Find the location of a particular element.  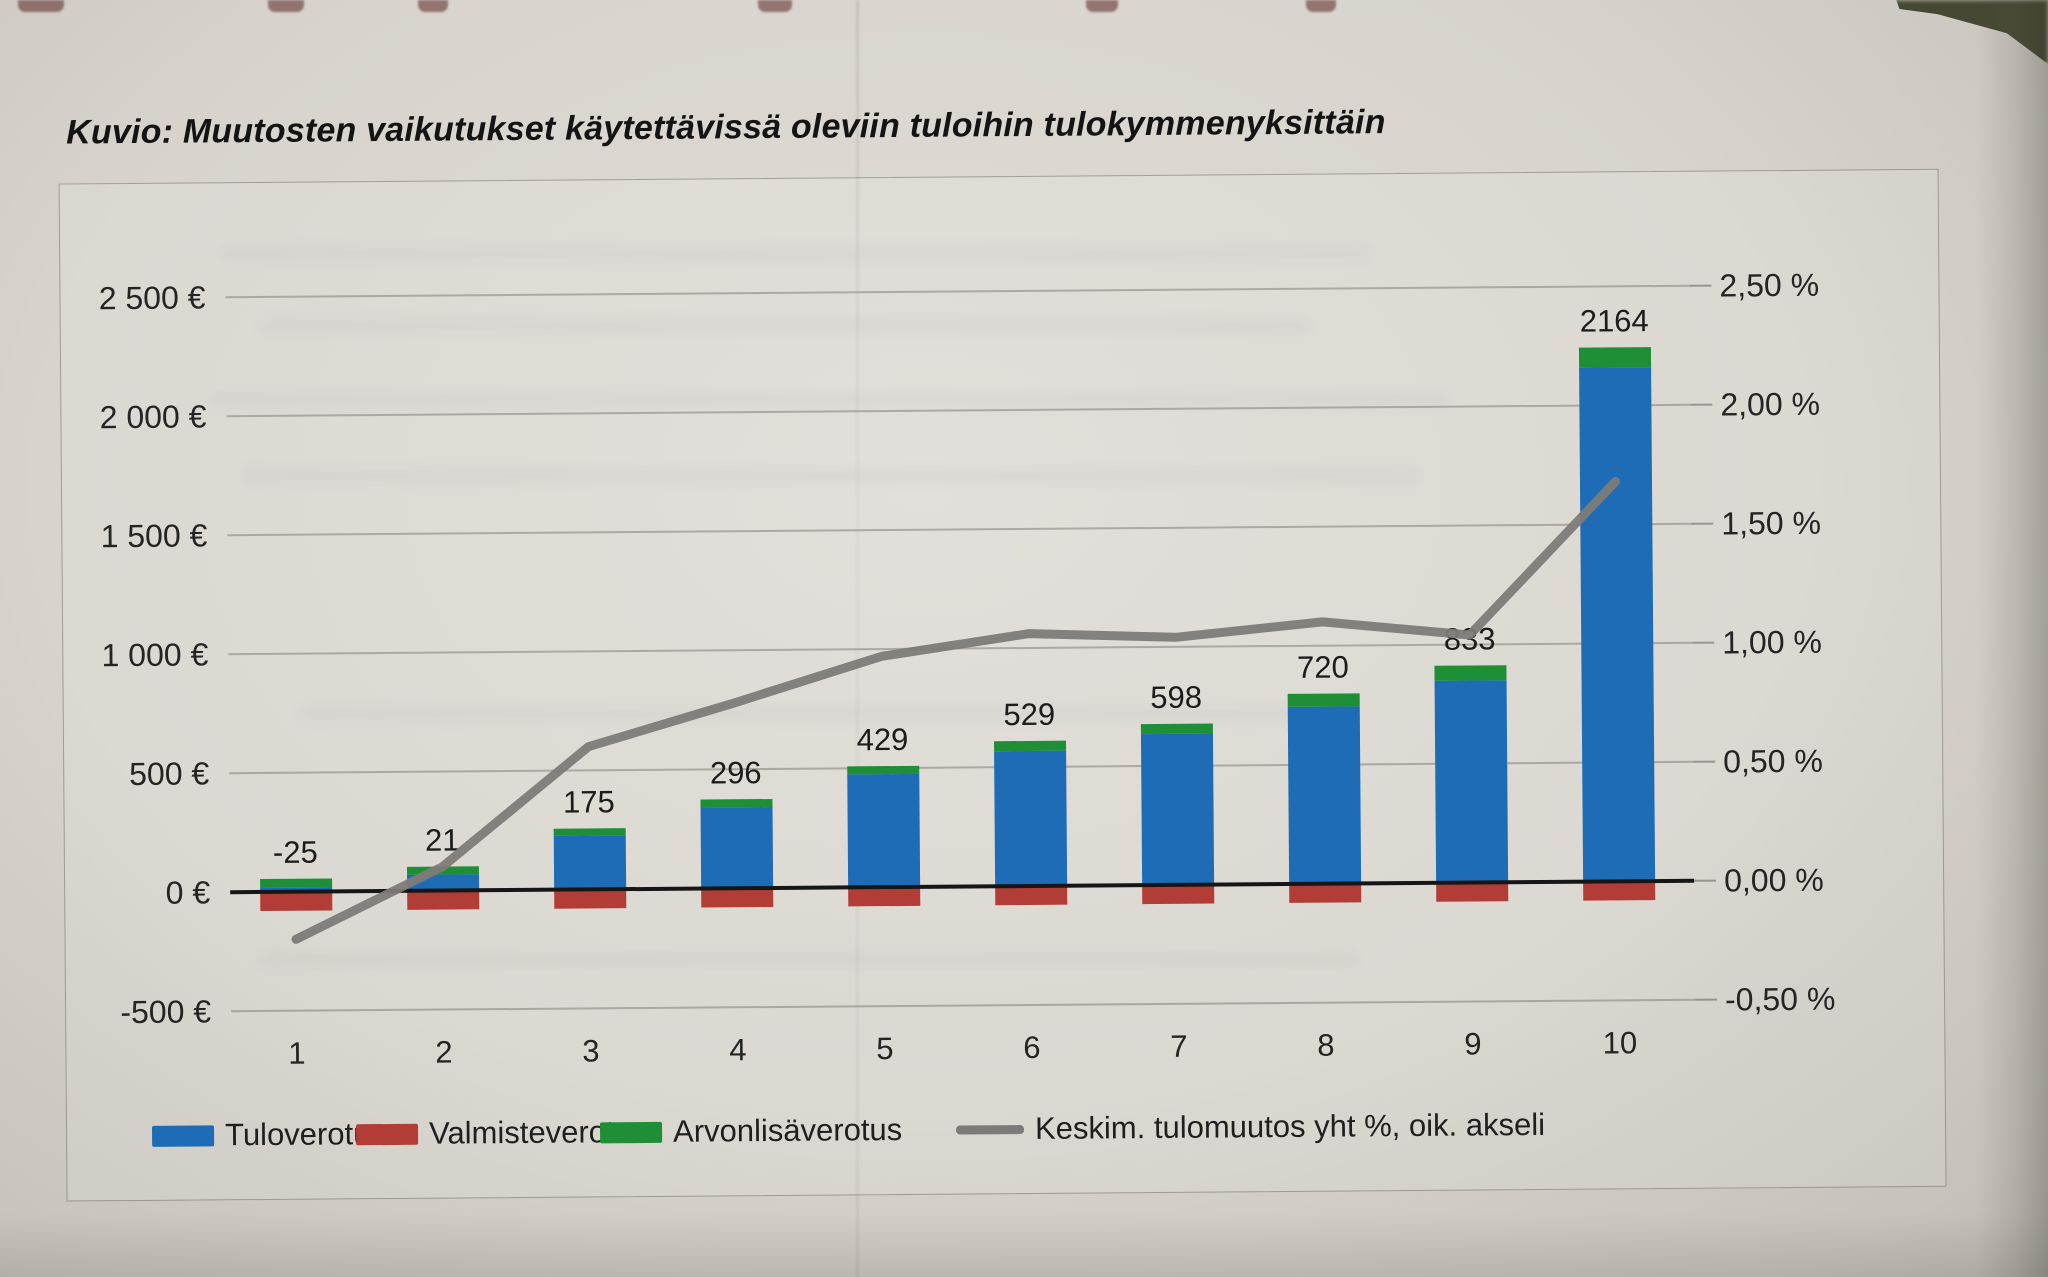

right-axis-tick-label: 1,00 % is located at coordinates (1772, 642).